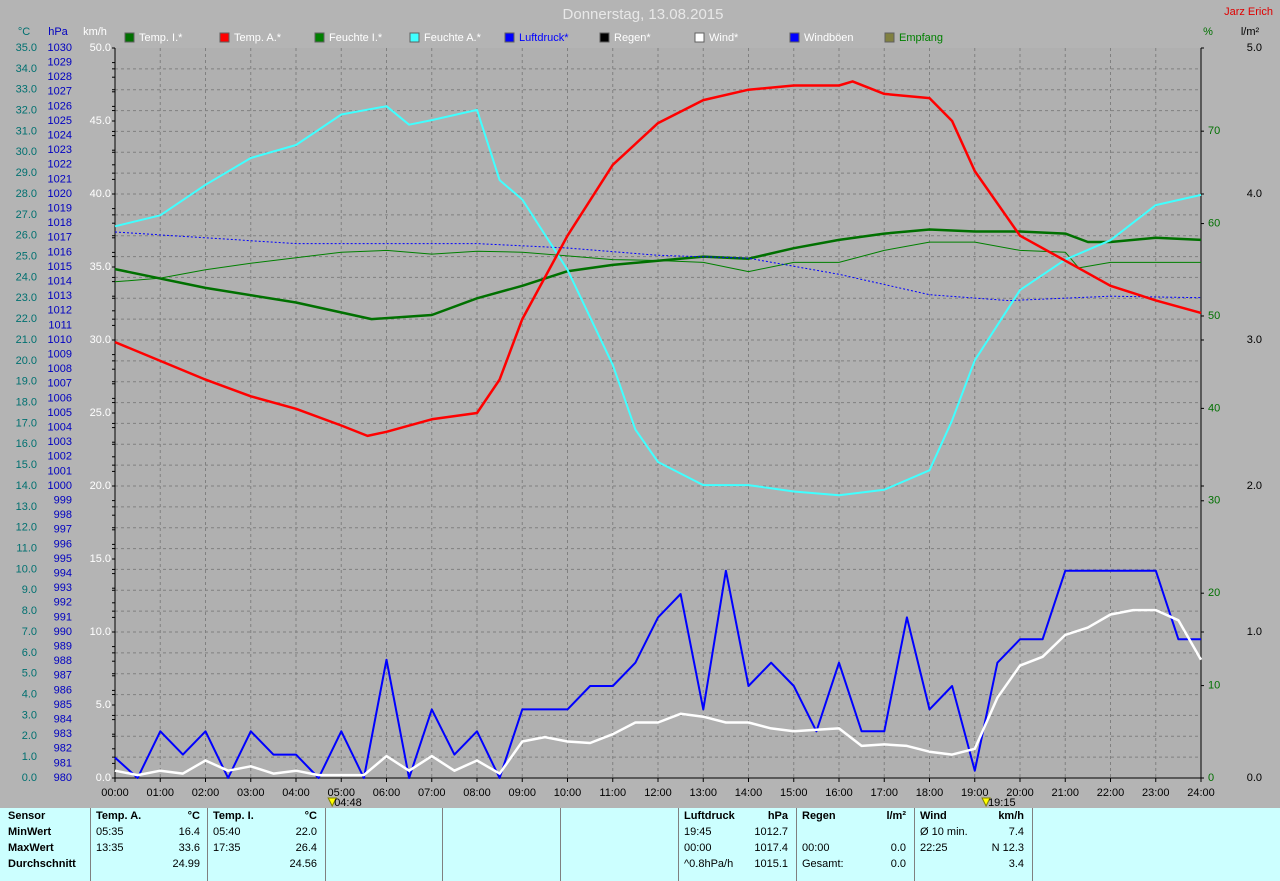  What do you see at coordinates (233, 816) in the screenshot?
I see `column-title: Temp. I.` at bounding box center [233, 816].